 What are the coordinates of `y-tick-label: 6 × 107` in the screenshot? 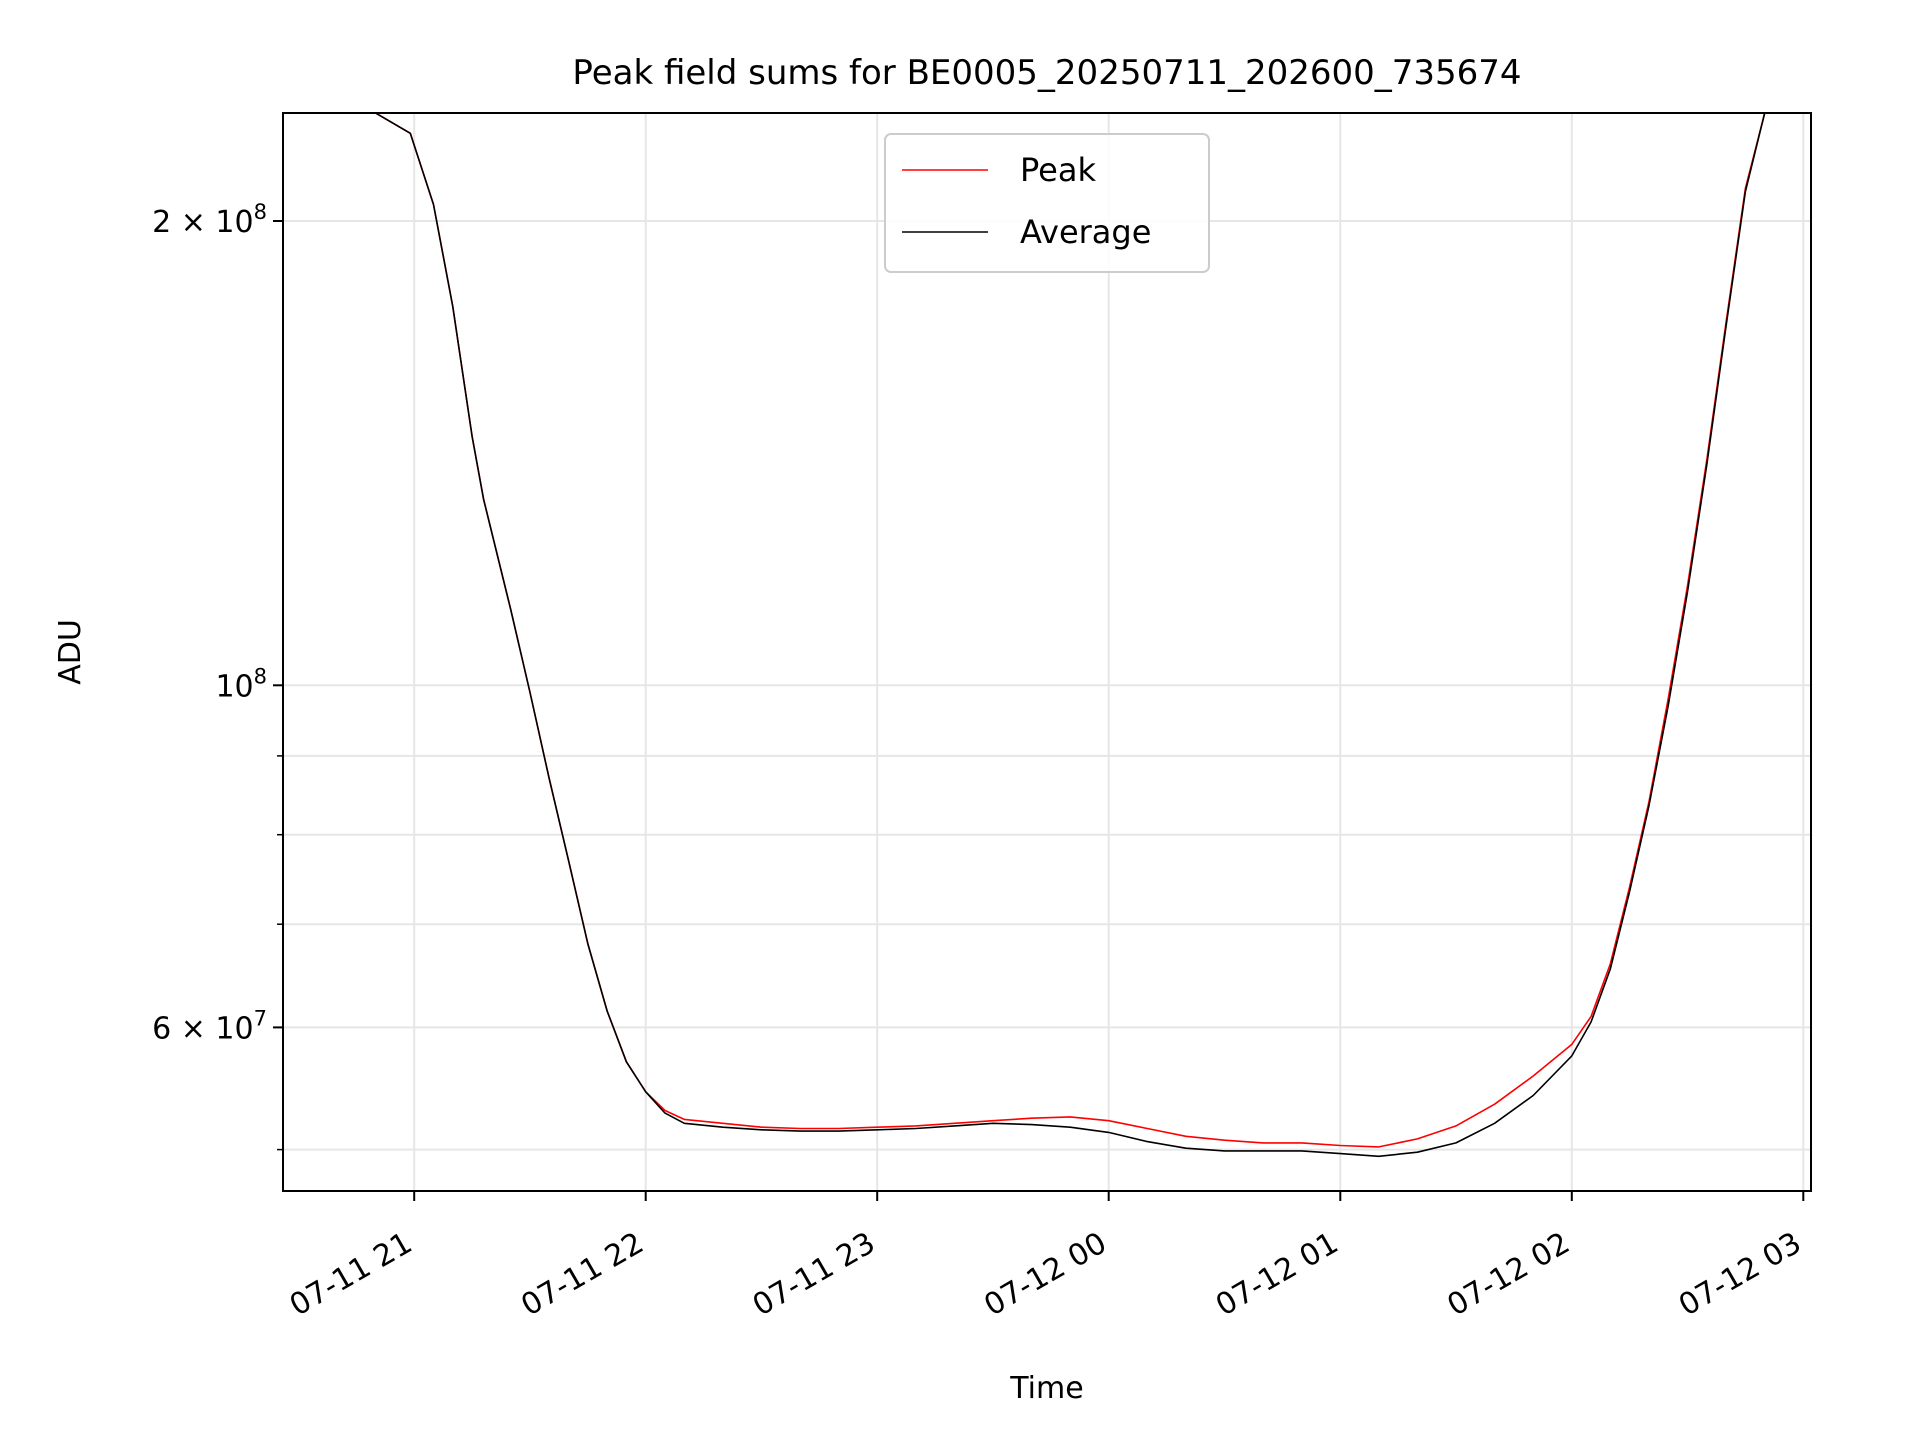 It's located at (209, 1026).